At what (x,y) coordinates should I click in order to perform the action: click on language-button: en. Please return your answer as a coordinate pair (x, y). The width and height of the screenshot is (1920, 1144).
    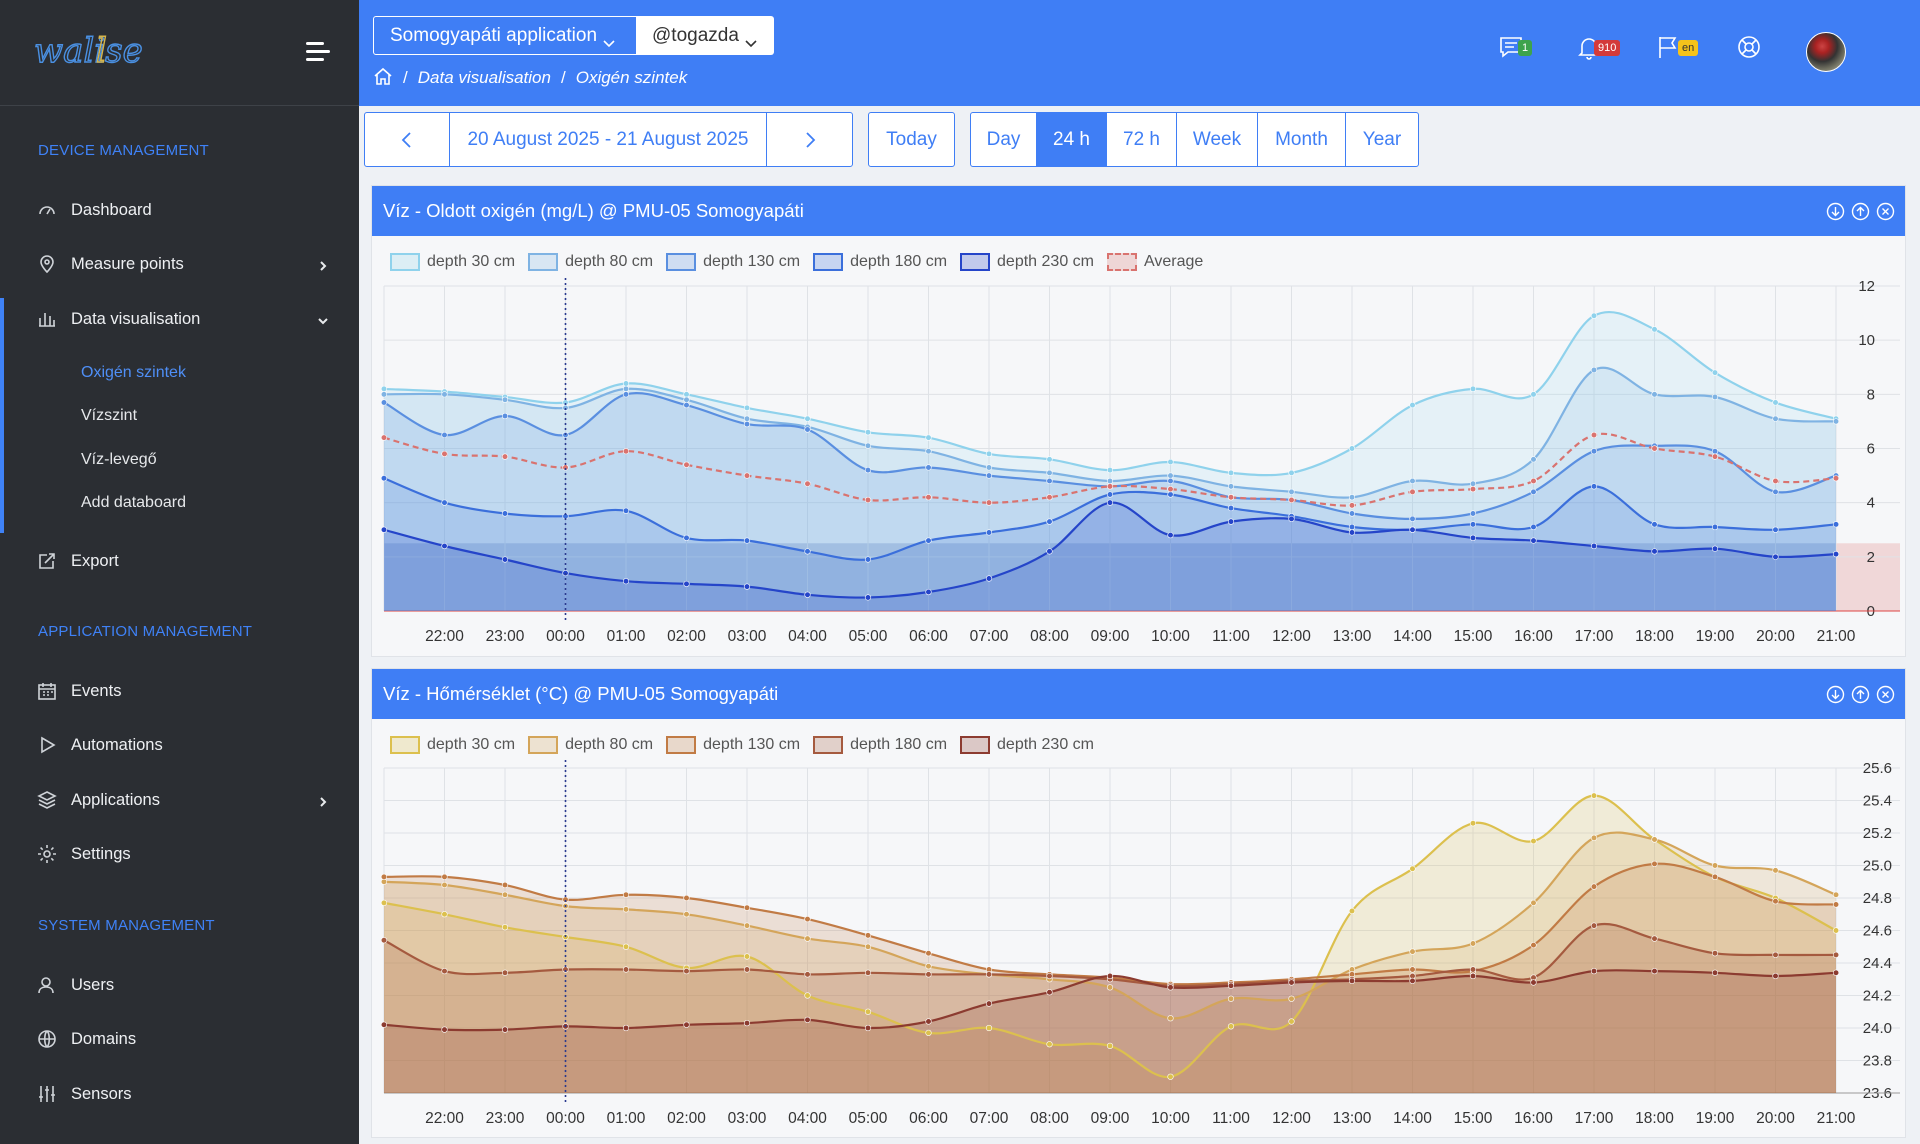
    Looking at the image, I should click on (1677, 49).